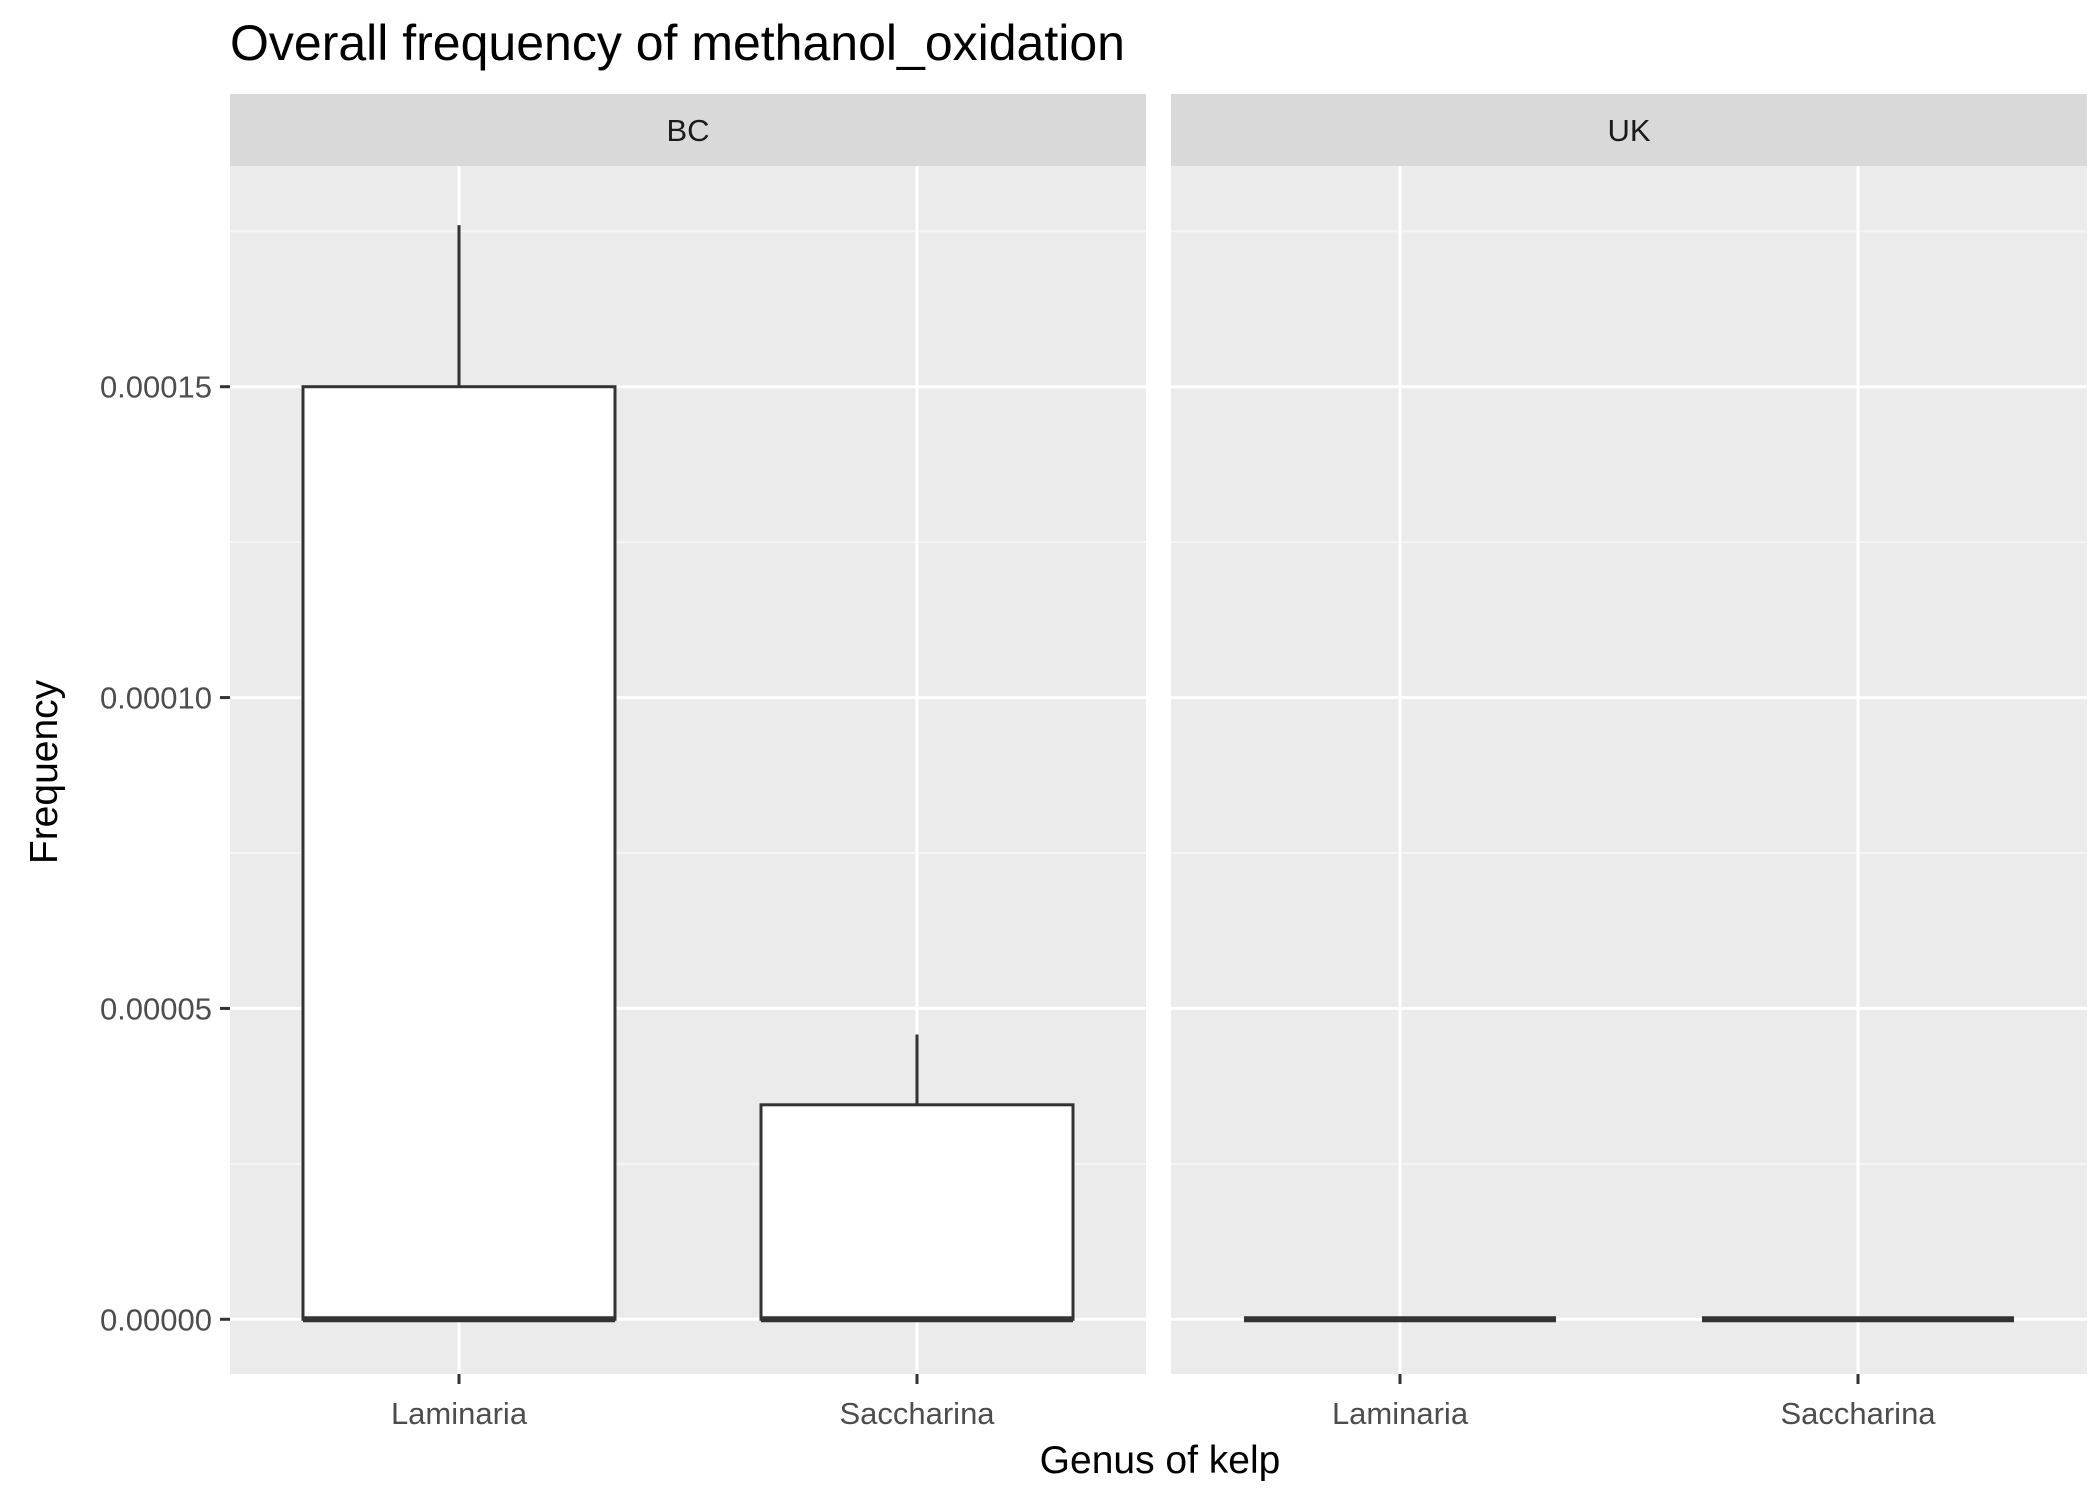 The width and height of the screenshot is (2100, 1499). Describe the element at coordinates (44, 771) in the screenshot. I see `y-axis-title: Frequency` at that location.